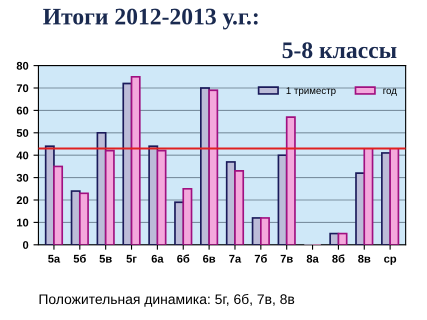 Image resolution: width=427 pixels, height=320 pixels. I want to click on x-tick-label: 7а, so click(235, 258).